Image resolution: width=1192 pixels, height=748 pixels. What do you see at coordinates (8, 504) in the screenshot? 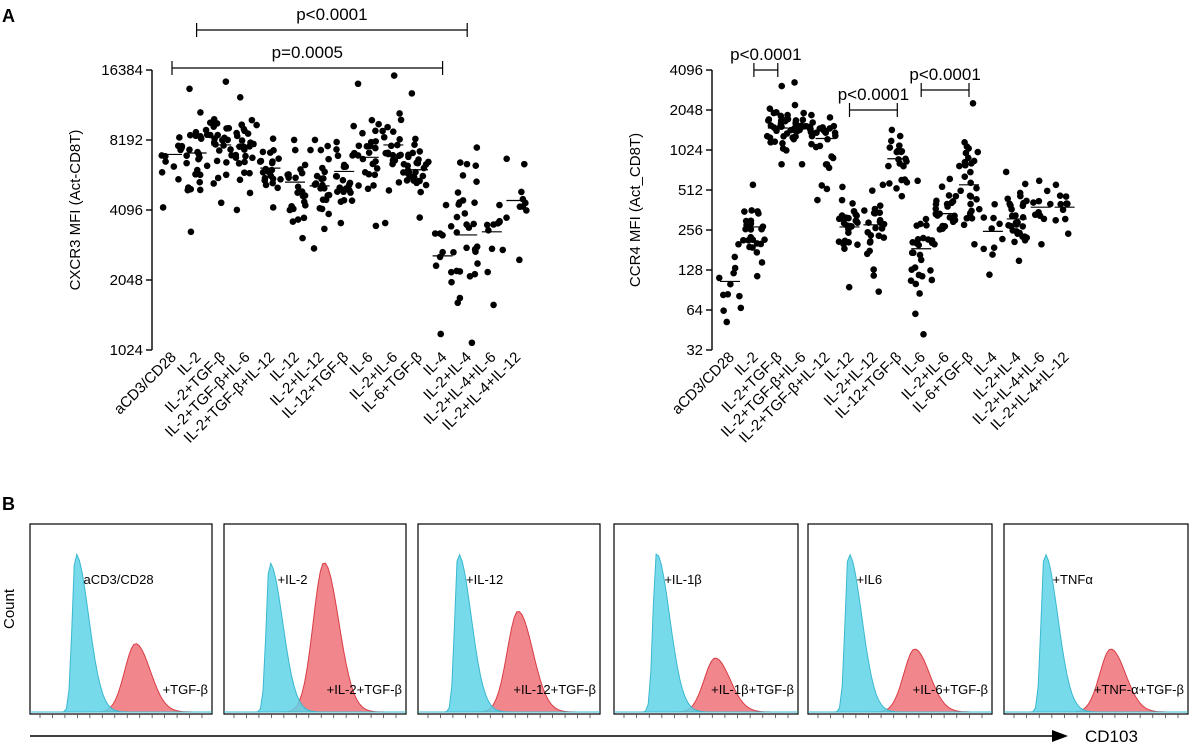
I see `panel-label-b: B` at bounding box center [8, 504].